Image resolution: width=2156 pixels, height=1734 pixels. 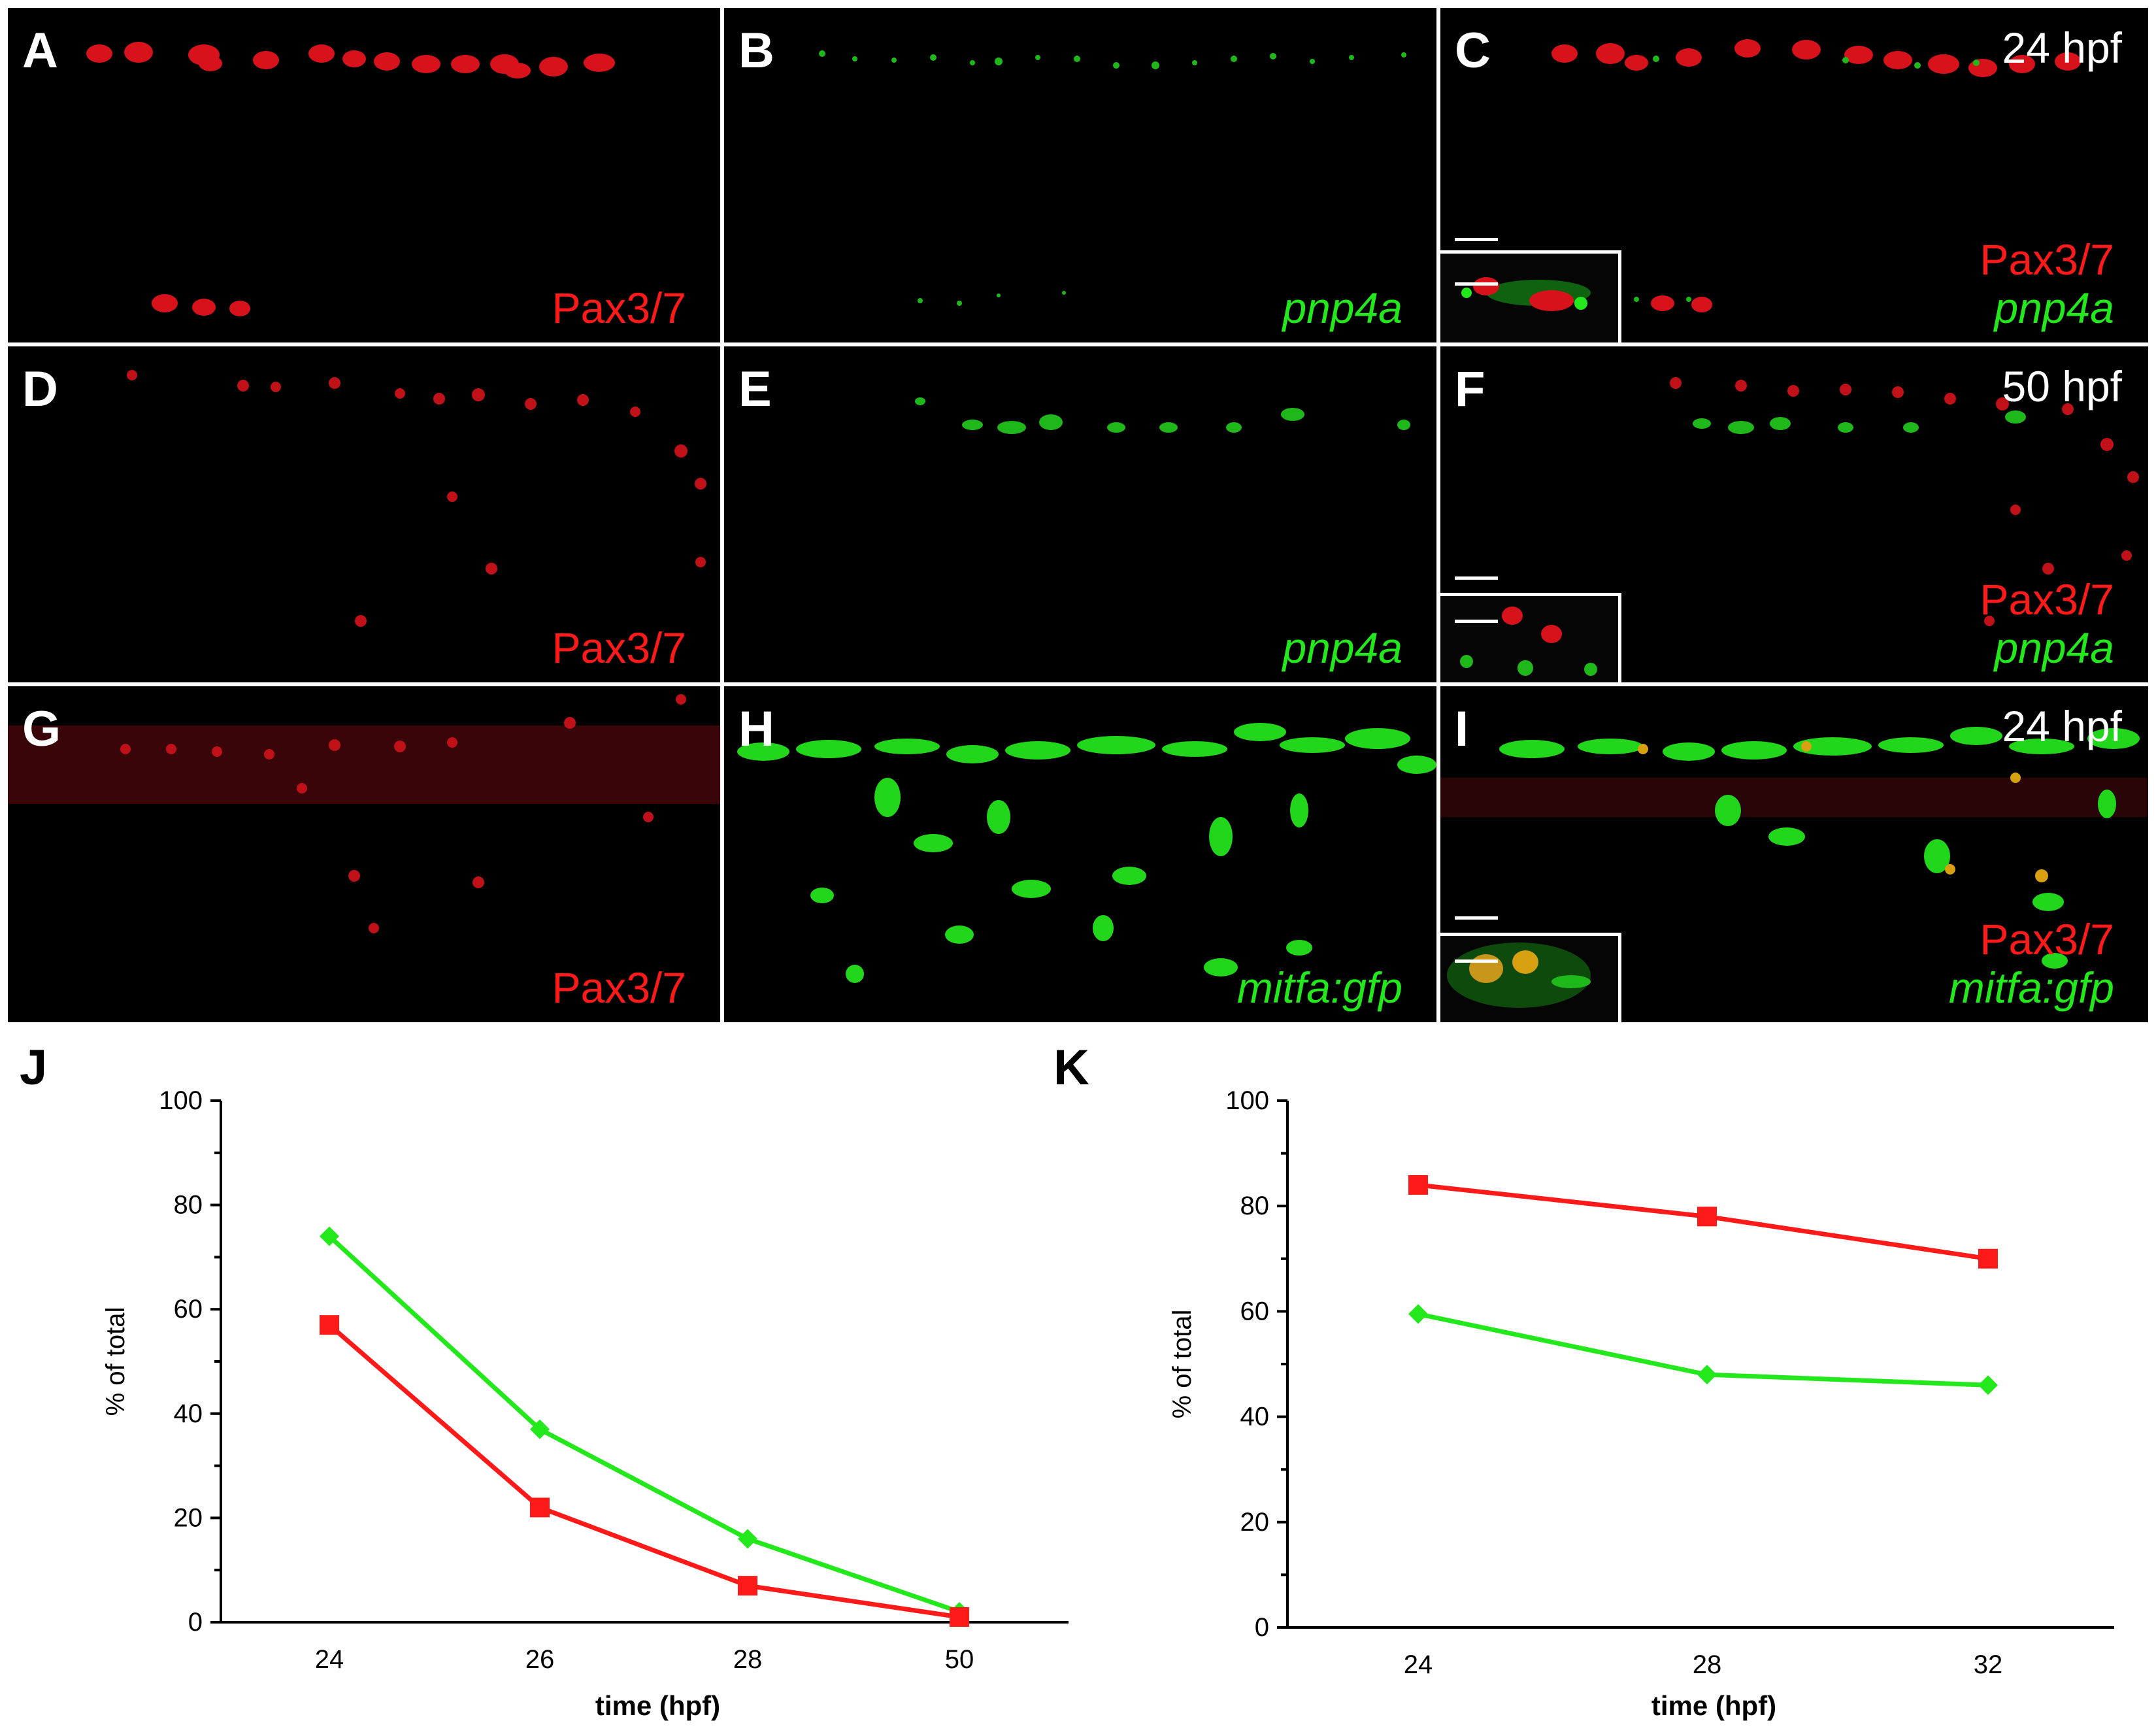 What do you see at coordinates (1080, 514) in the screenshot?
I see `micrograph-panel-e: E pnp4a` at bounding box center [1080, 514].